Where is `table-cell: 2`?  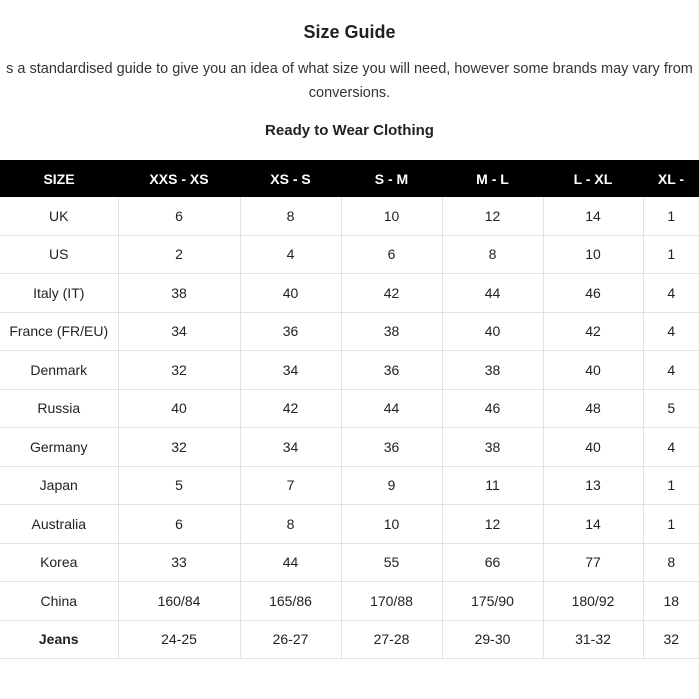
table-cell: 2 is located at coordinates (179, 254).